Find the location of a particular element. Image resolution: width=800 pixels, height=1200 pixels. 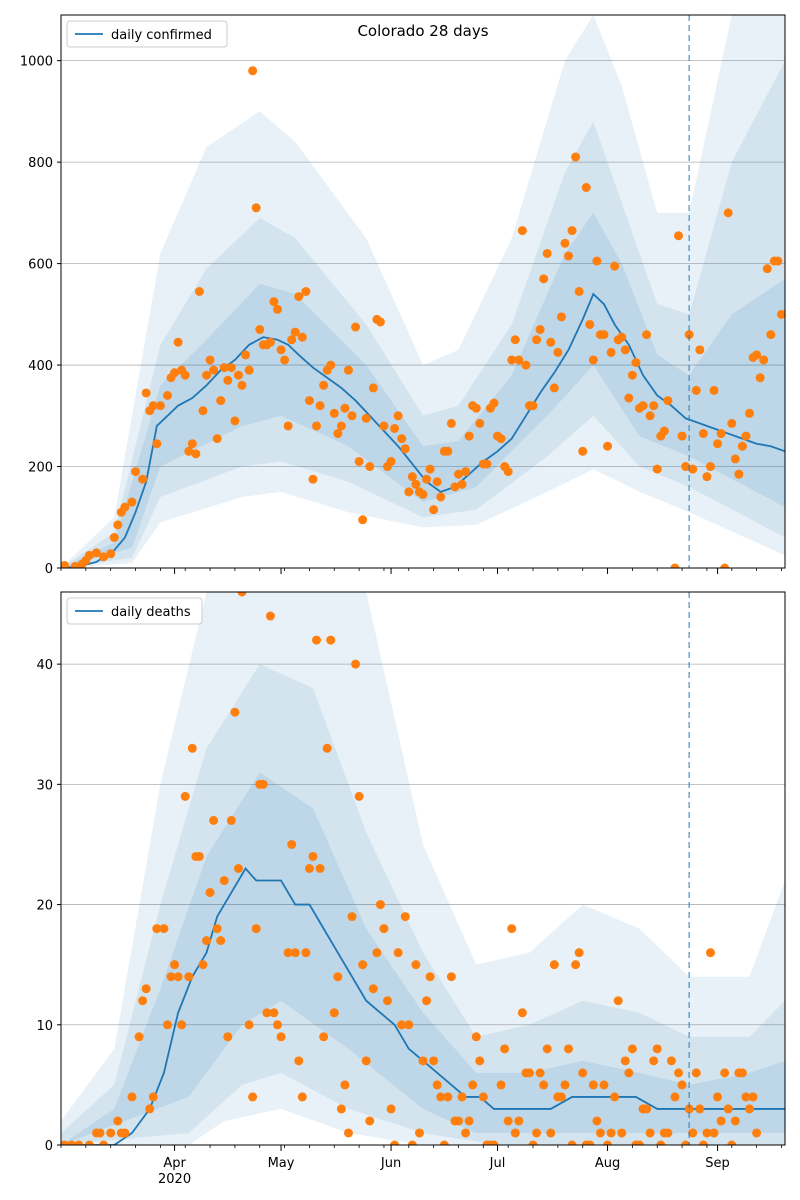

legend: daily deaths is located at coordinates (134, 611).